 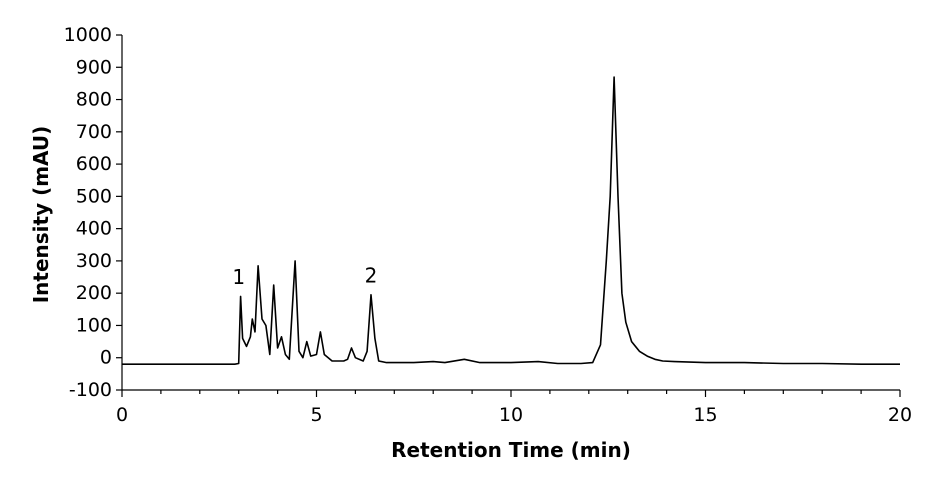 I want to click on x-axis-title: Retention Time (min), so click(x=511, y=450).